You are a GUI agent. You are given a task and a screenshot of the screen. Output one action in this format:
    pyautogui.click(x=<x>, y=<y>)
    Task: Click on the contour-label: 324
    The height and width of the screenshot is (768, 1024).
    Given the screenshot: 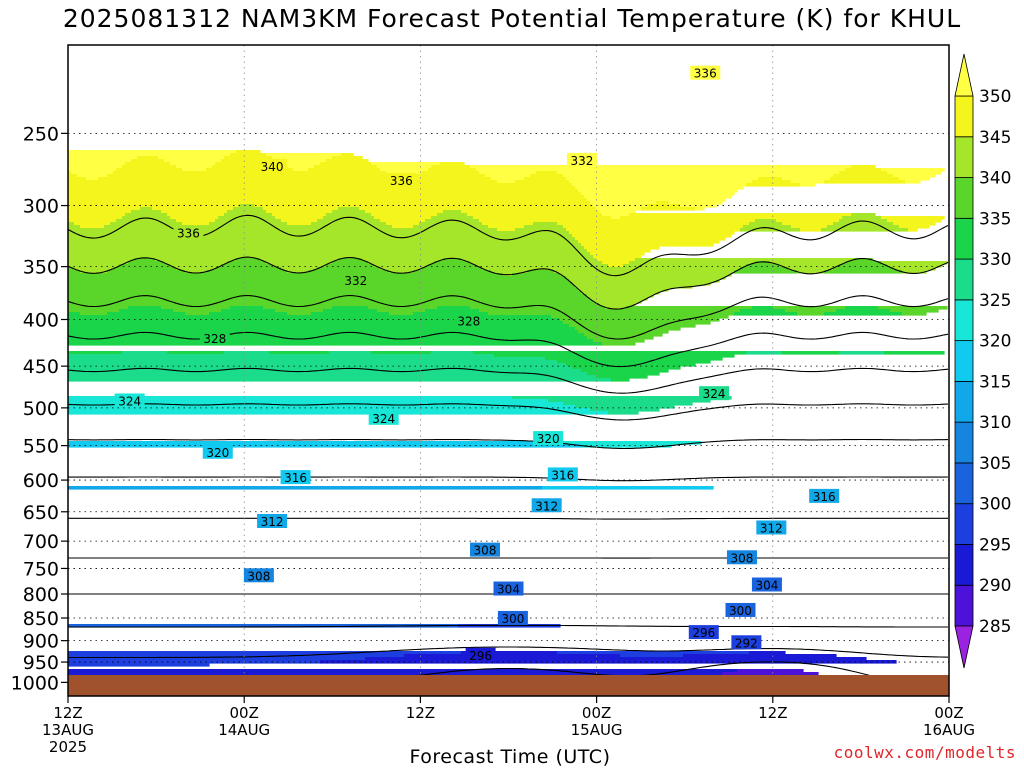 What is the action you would take?
    pyautogui.click(x=129, y=401)
    